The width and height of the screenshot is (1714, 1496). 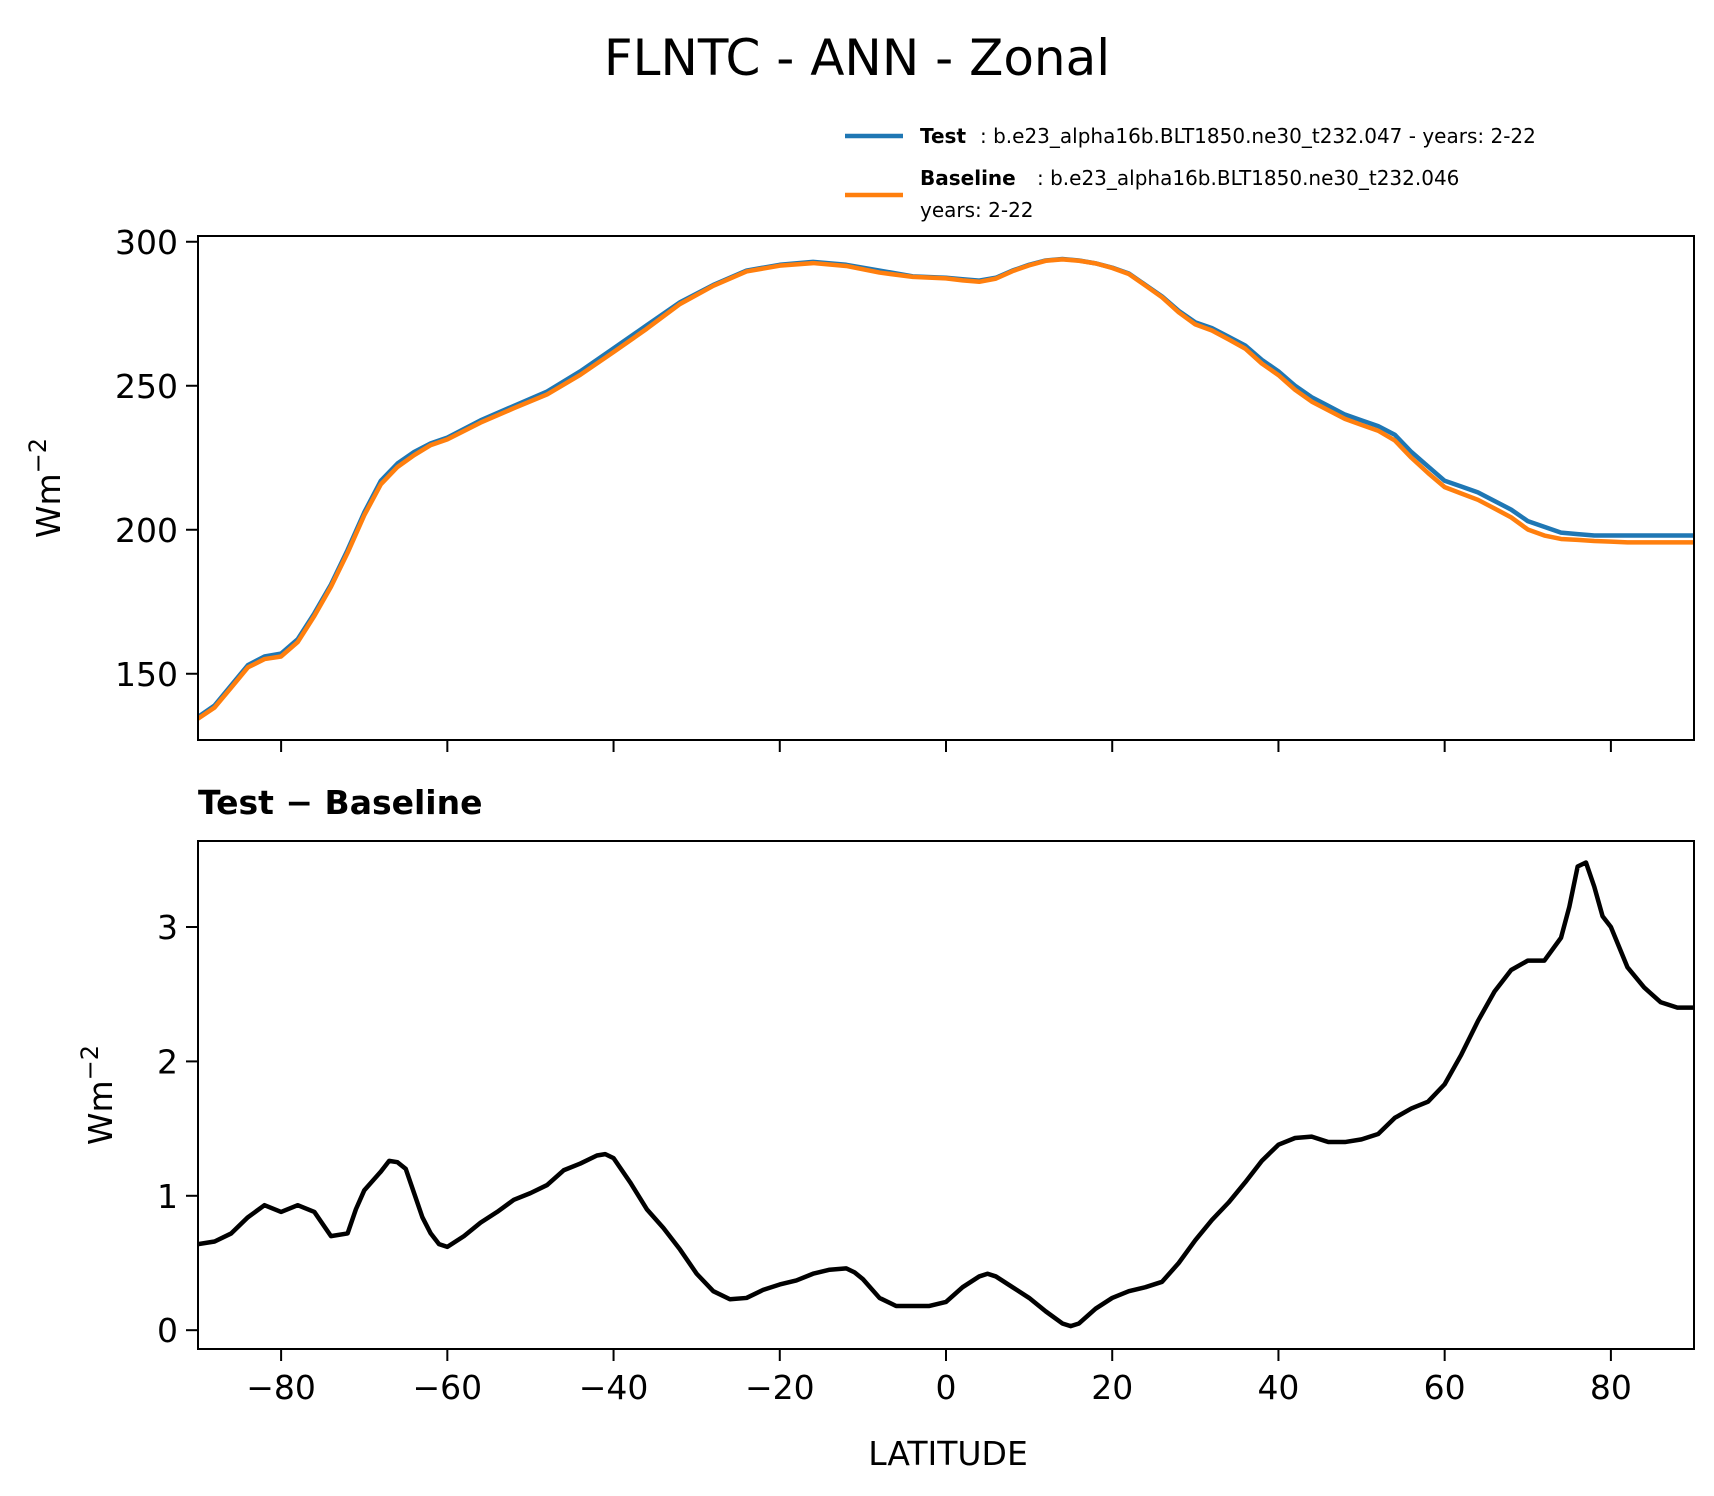 What do you see at coordinates (943, 136) in the screenshot?
I see `legend-test-name: Test` at bounding box center [943, 136].